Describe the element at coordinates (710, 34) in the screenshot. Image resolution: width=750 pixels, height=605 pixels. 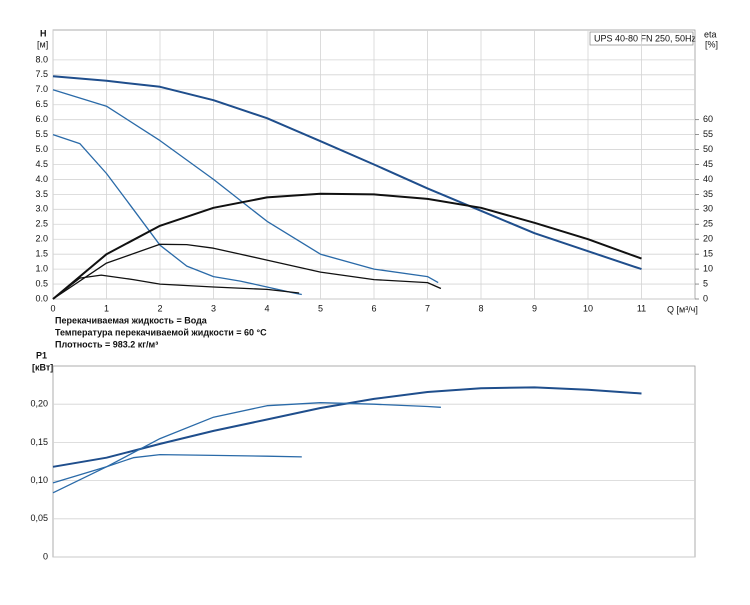
I see `y2-axis-label: eta` at that location.